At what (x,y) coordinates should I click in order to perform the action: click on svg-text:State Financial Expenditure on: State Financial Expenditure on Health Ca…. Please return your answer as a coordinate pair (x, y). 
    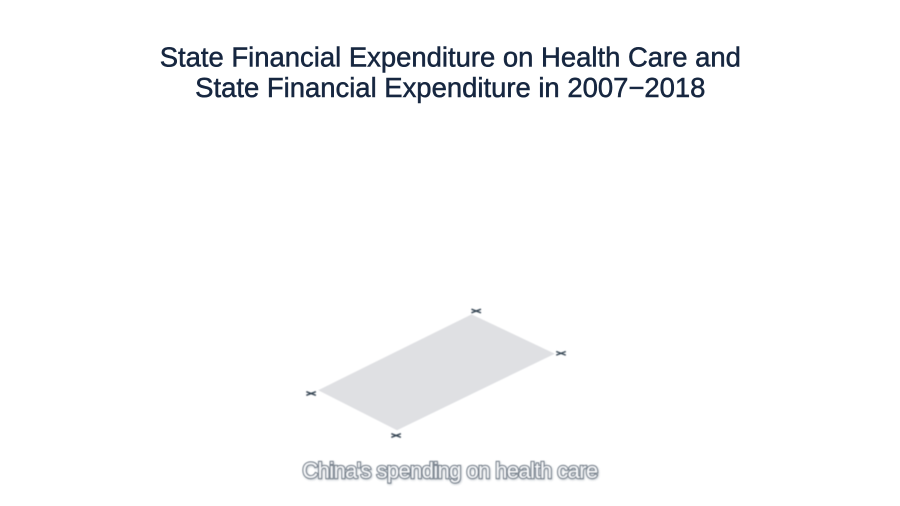
    Looking at the image, I should click on (450, 57).